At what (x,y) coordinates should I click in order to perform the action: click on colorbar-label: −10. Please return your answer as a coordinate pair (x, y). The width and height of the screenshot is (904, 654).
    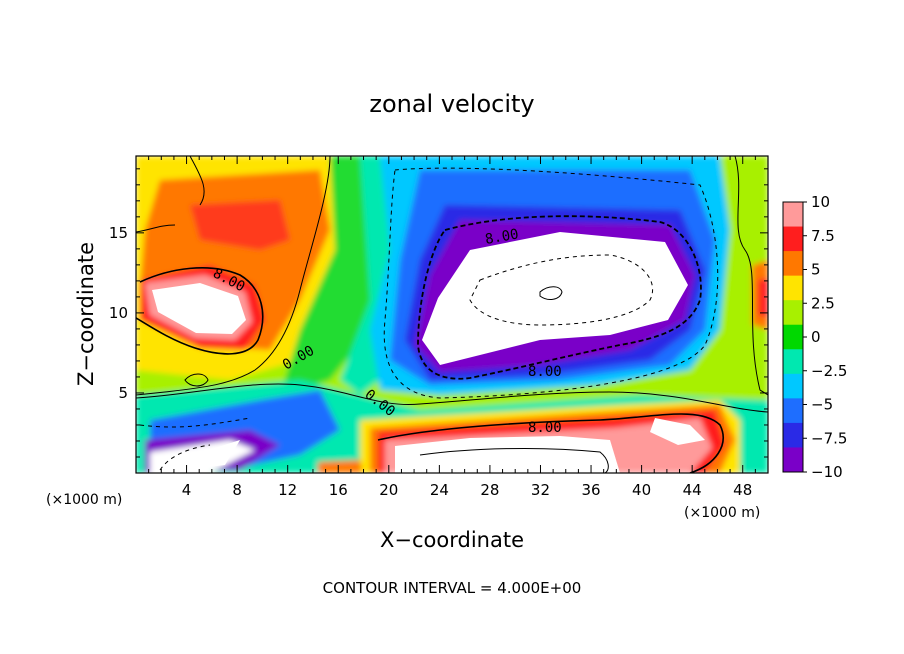
    Looking at the image, I should click on (827, 472).